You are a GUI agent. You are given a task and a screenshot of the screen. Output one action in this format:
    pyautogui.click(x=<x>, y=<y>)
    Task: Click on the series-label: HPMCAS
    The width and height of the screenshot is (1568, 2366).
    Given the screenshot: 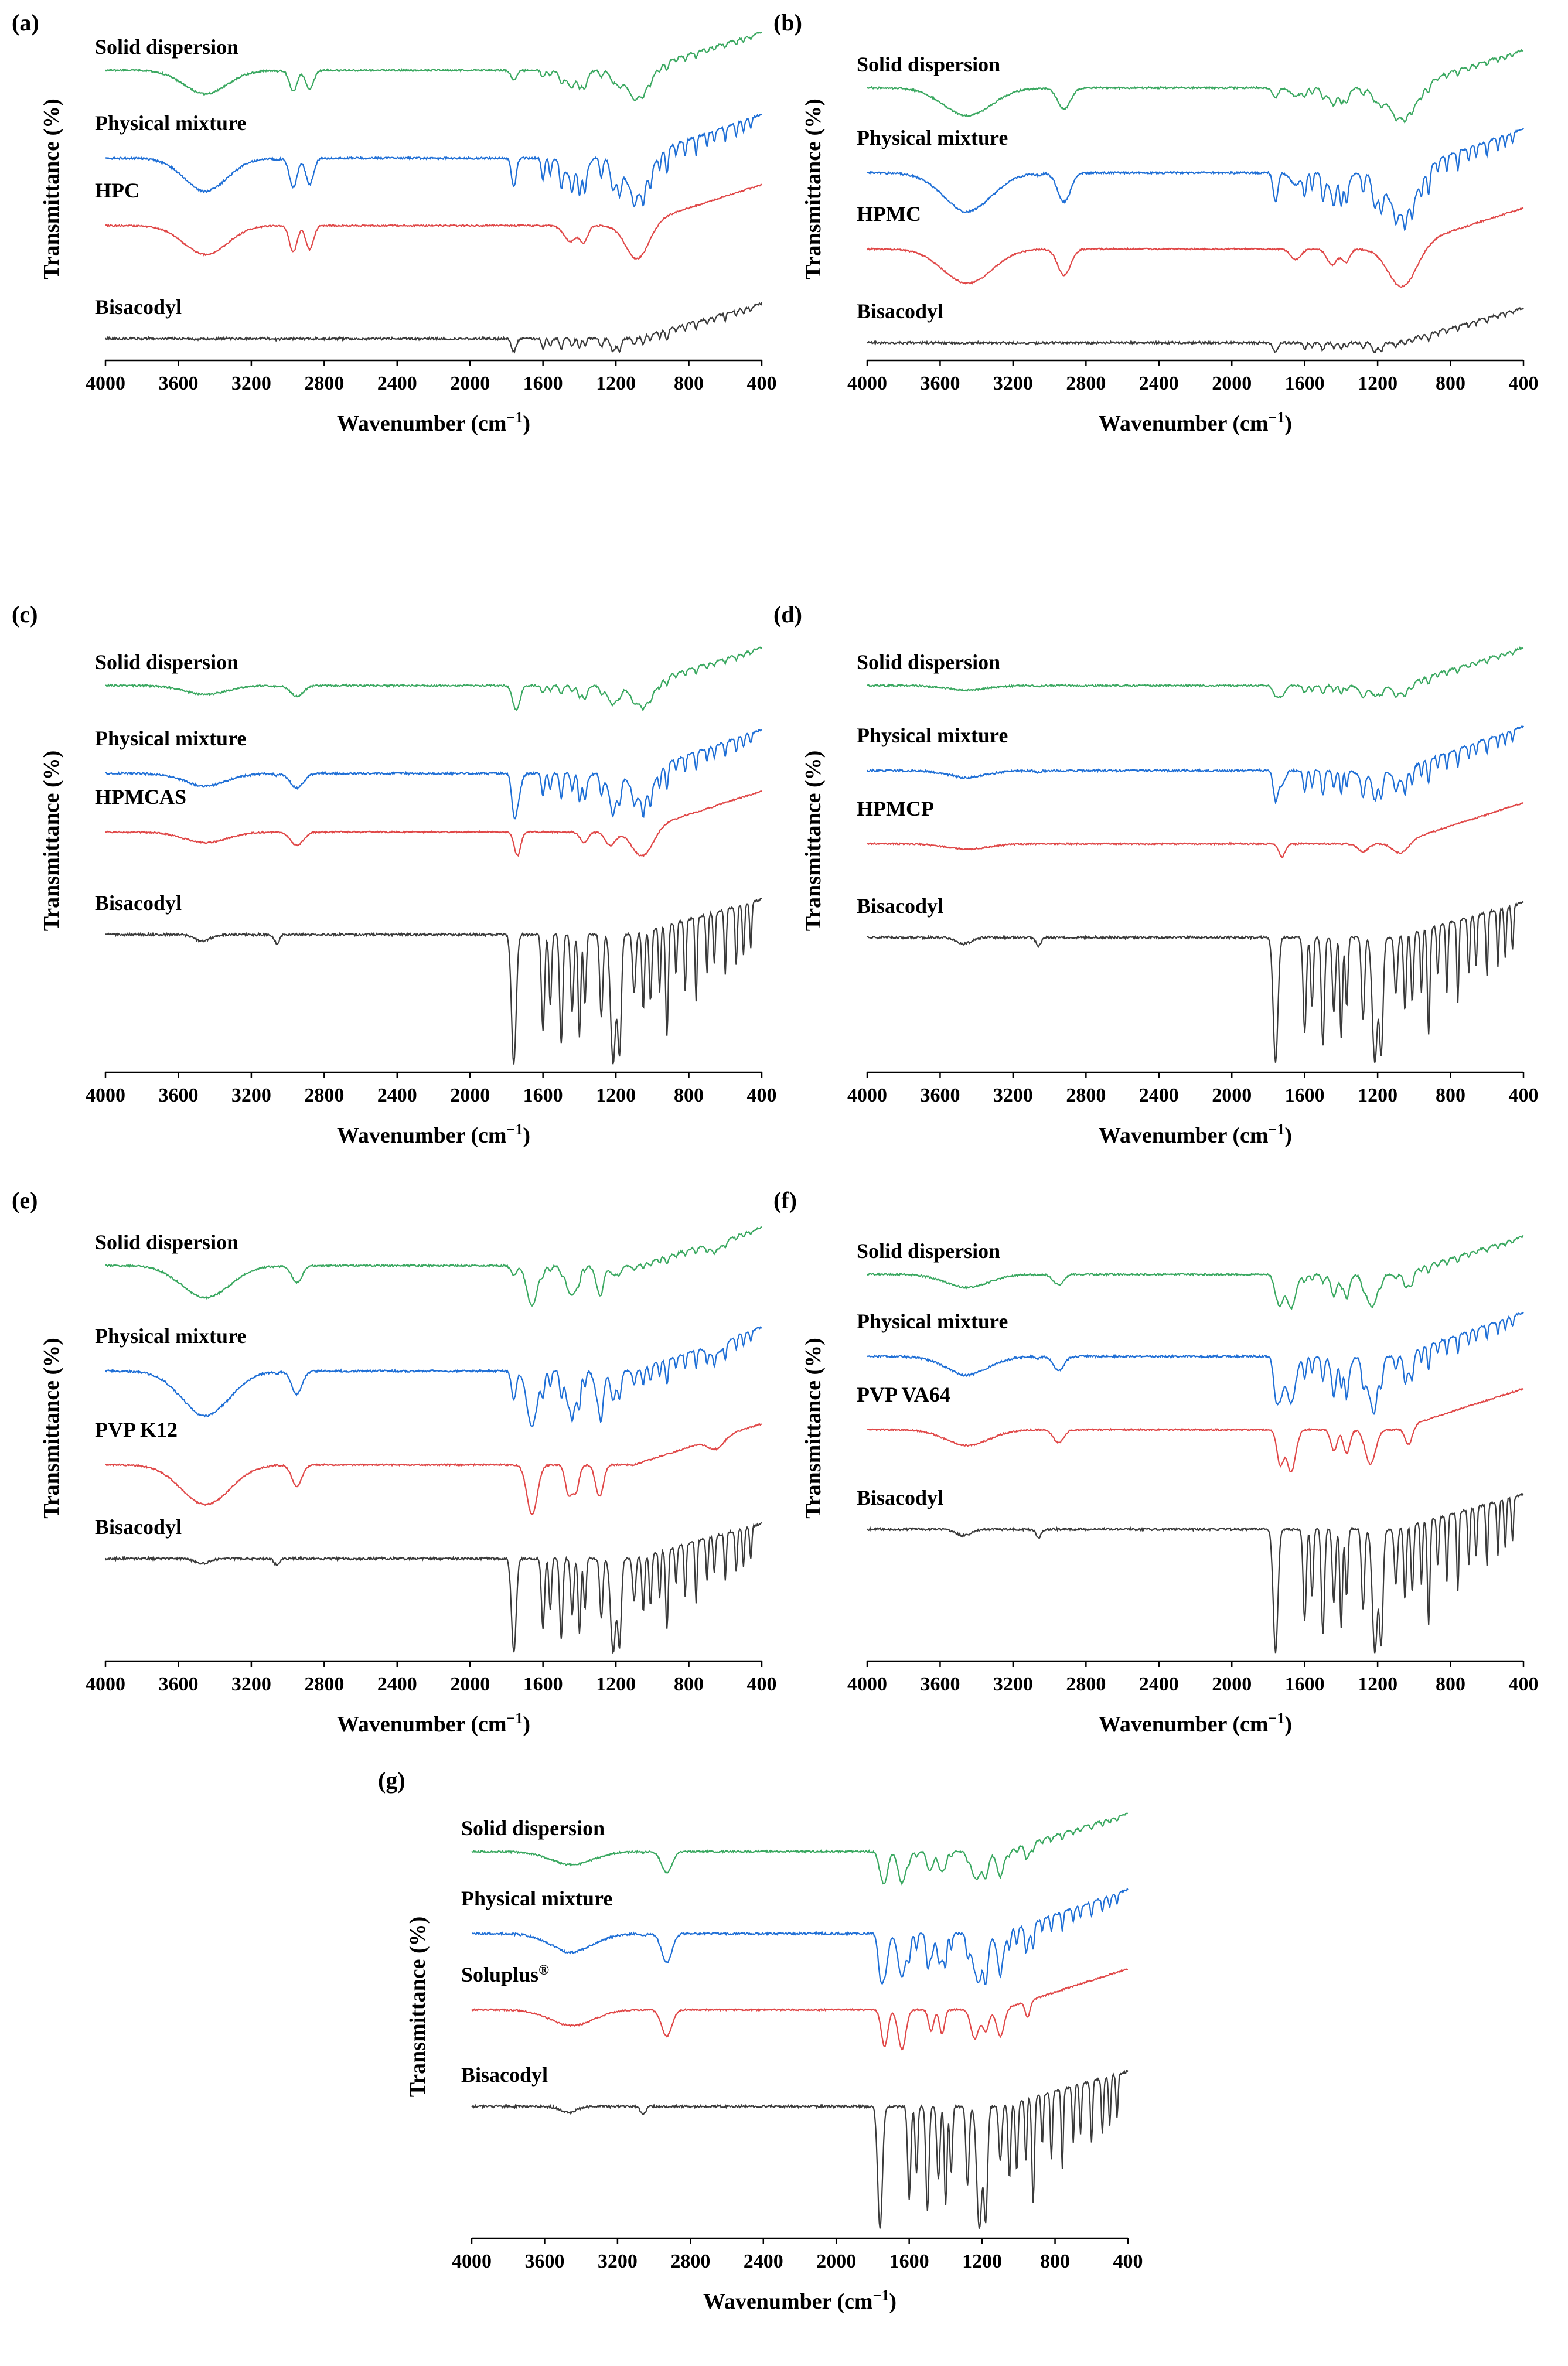 What is the action you would take?
    pyautogui.click(x=140, y=797)
    